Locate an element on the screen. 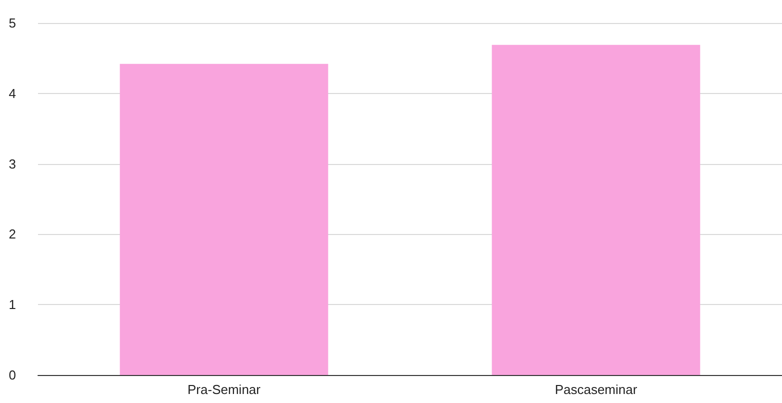 This screenshot has width=782, height=403. x-tick-label: Pascaseminar is located at coordinates (596, 389).